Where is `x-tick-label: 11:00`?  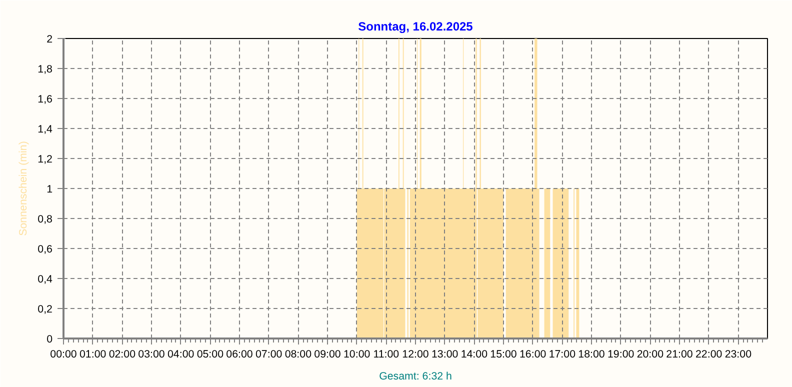 x-tick-label: 11:00 is located at coordinates (386, 354).